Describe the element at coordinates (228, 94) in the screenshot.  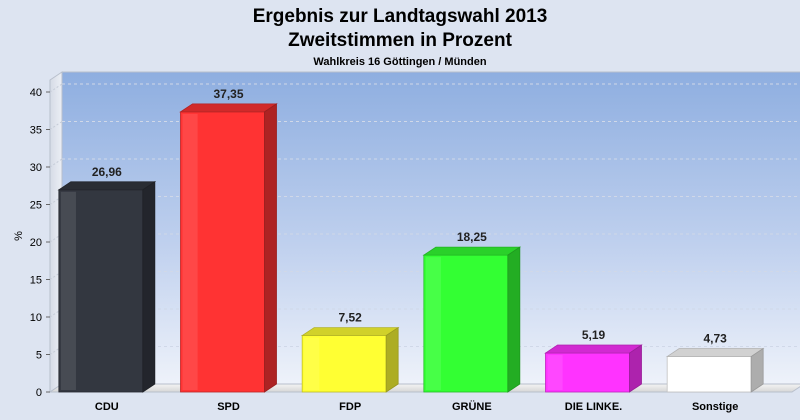
I see `data-label: 37,35` at that location.